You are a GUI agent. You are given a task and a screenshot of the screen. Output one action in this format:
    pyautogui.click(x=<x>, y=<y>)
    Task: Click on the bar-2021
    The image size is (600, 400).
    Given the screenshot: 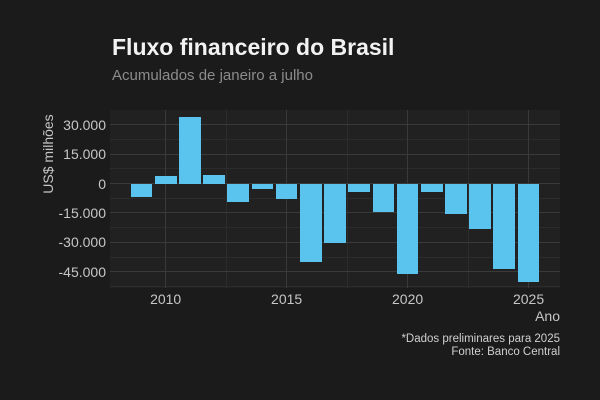 What is the action you would take?
    pyautogui.click(x=431, y=187)
    